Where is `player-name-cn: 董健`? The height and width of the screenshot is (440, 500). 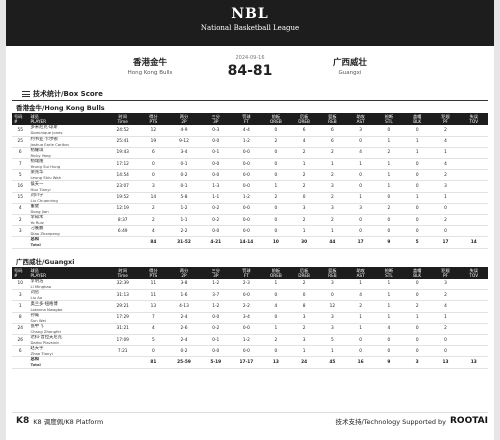
player-name-cn: 董健 is located at coordinates (35, 206).